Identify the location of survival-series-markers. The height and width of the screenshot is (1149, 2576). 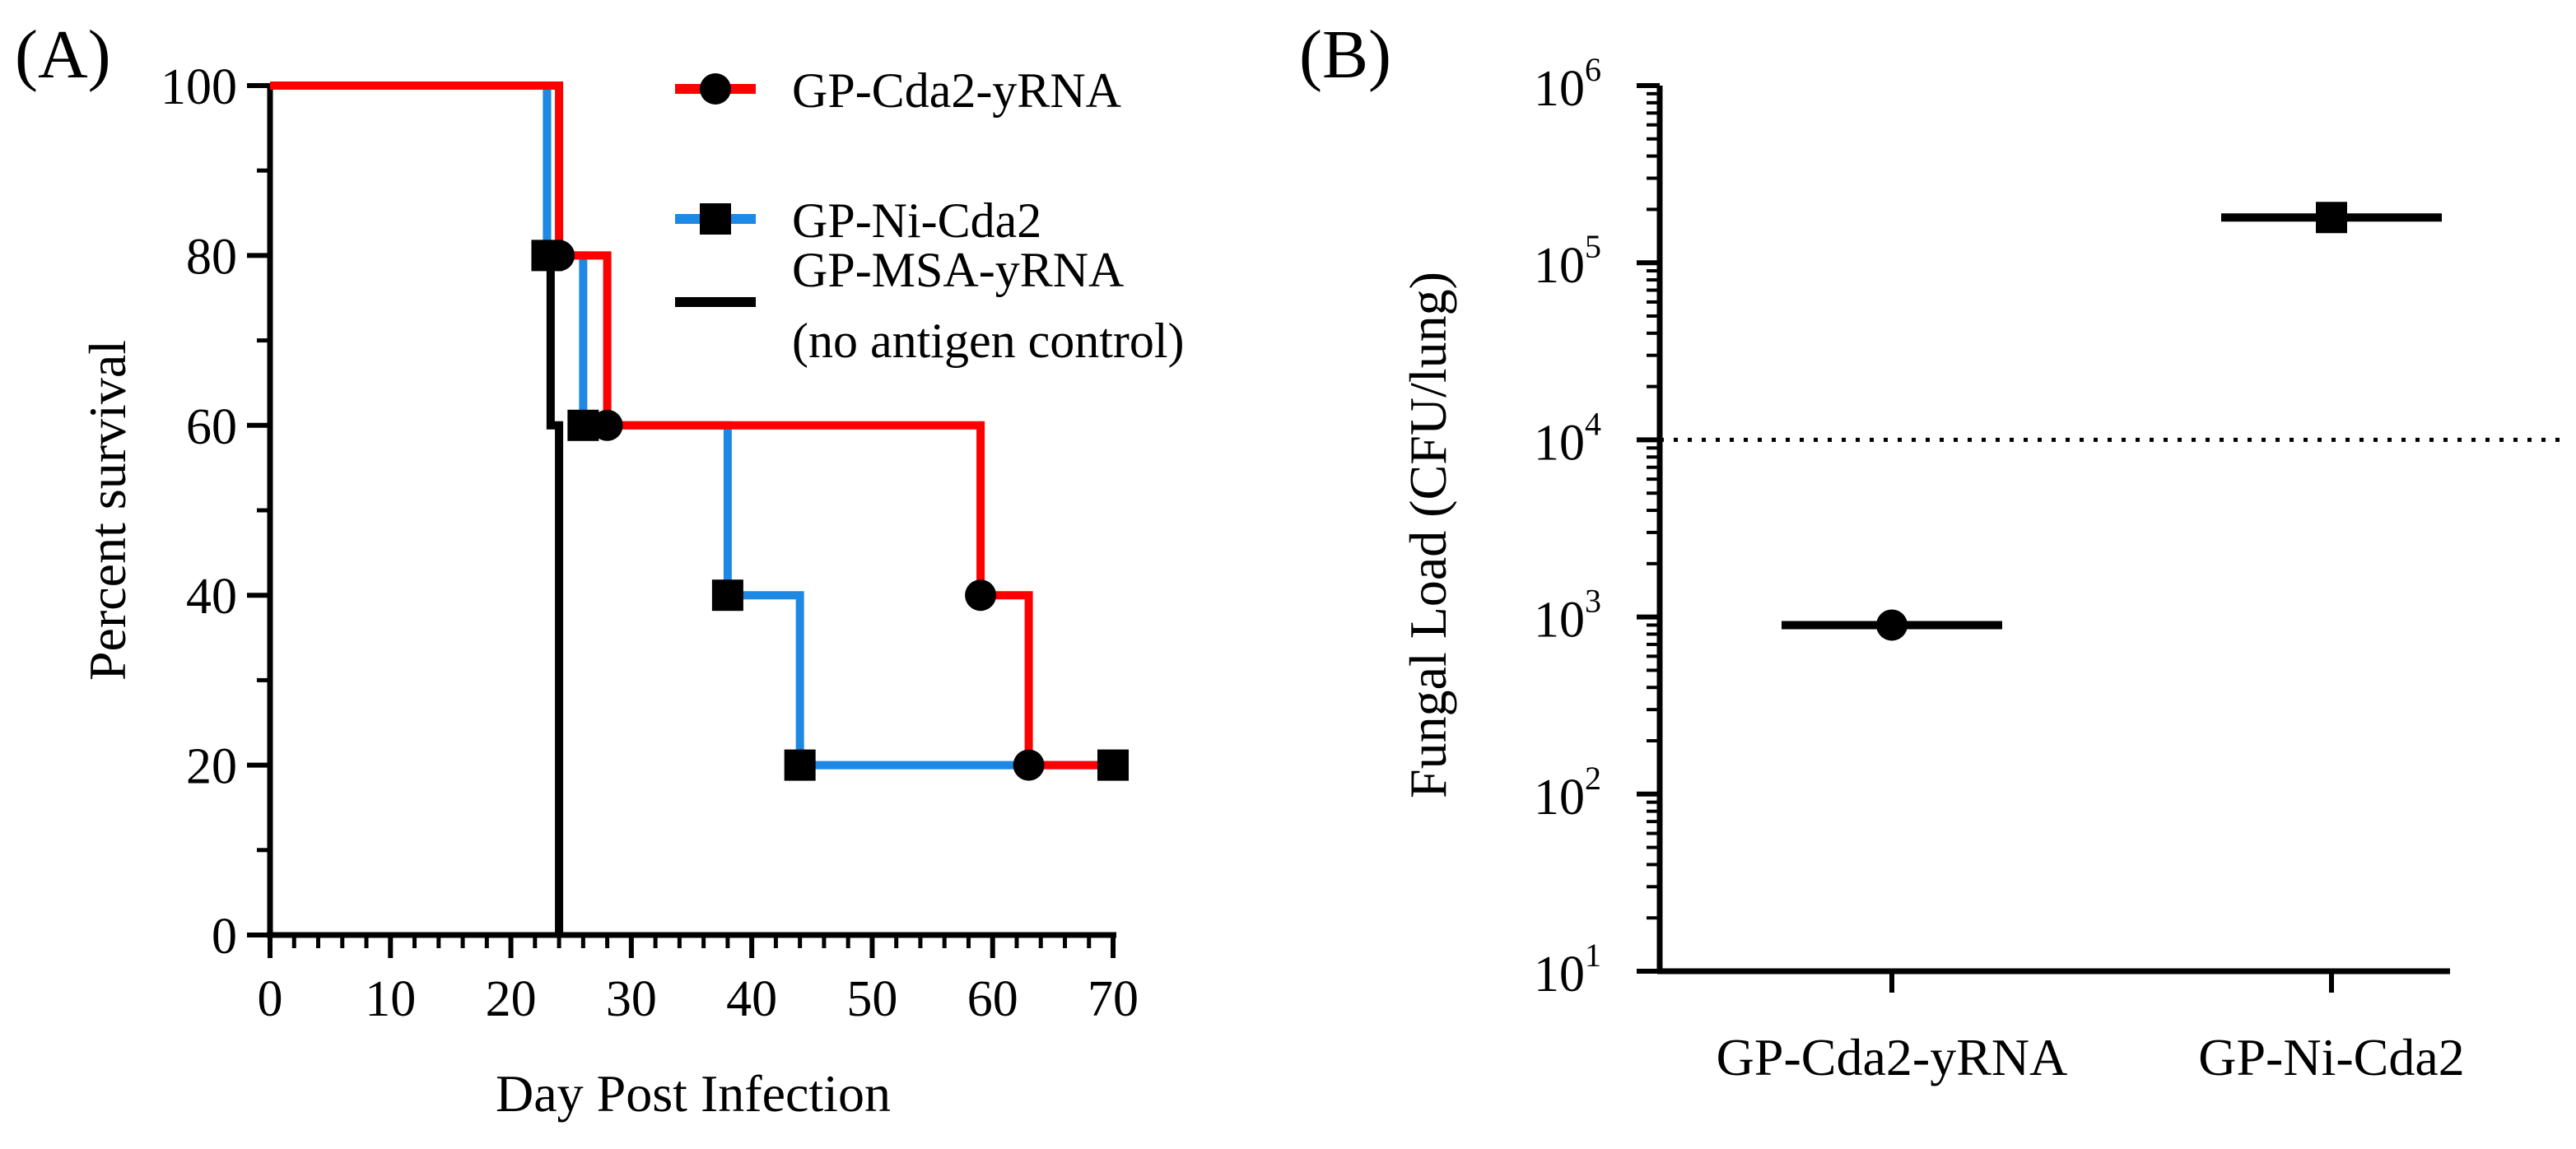
(830, 510).